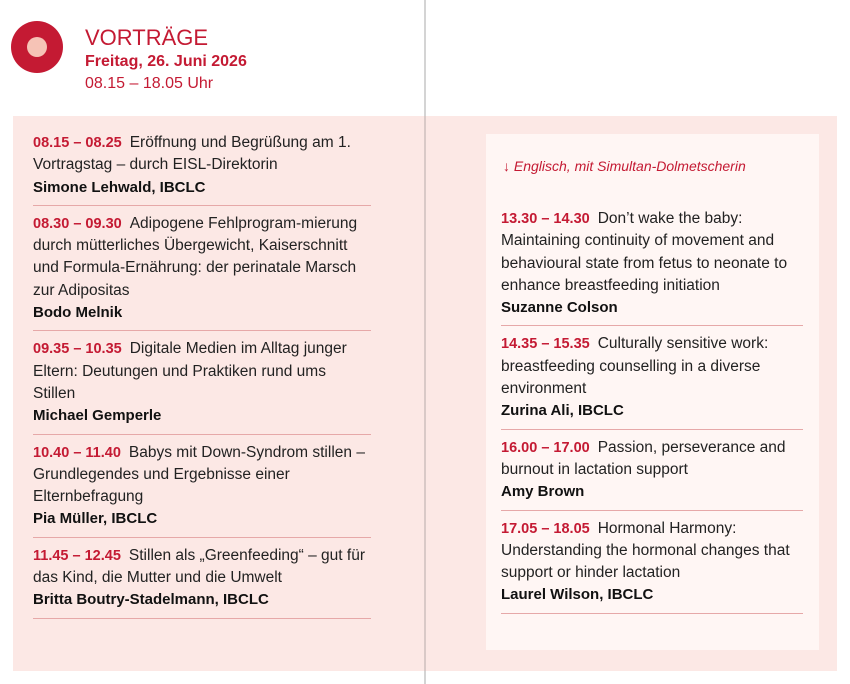  Describe the element at coordinates (77, 349) in the screenshot. I see `talk-time: 09.35 – 10.35` at that location.